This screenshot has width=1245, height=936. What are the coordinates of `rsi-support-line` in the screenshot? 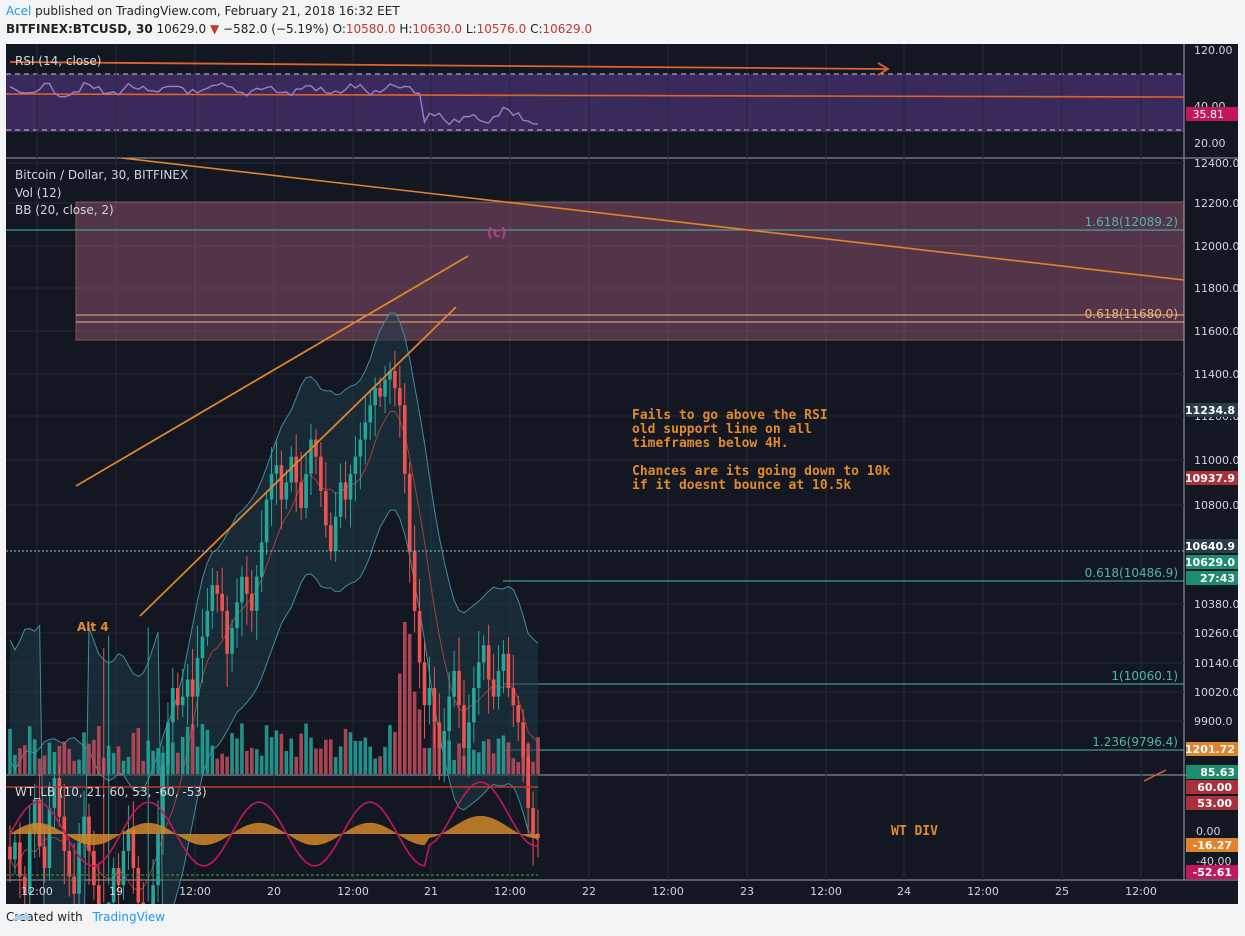 It's located at (595, 95).